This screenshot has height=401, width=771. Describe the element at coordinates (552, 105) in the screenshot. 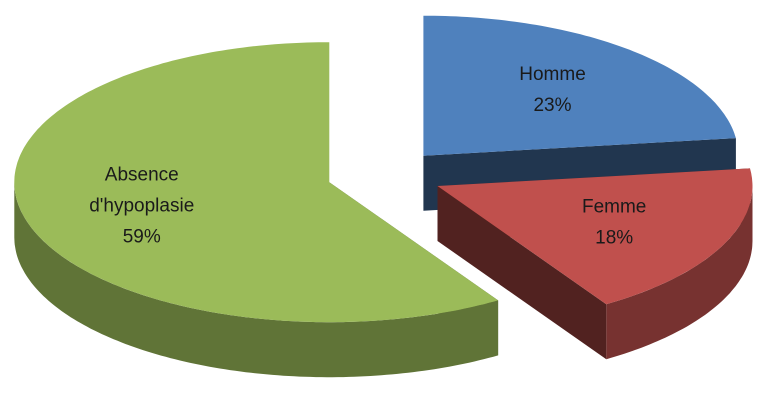

I see `slice-value-label: 23%` at that location.